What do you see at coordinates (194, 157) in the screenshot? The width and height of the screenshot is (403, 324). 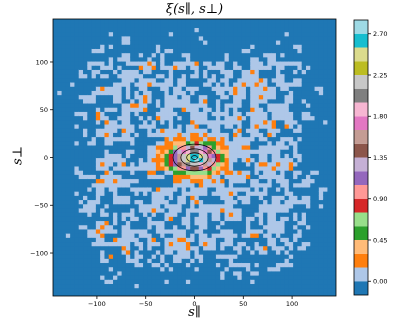 I see `contour-ring` at bounding box center [194, 157].